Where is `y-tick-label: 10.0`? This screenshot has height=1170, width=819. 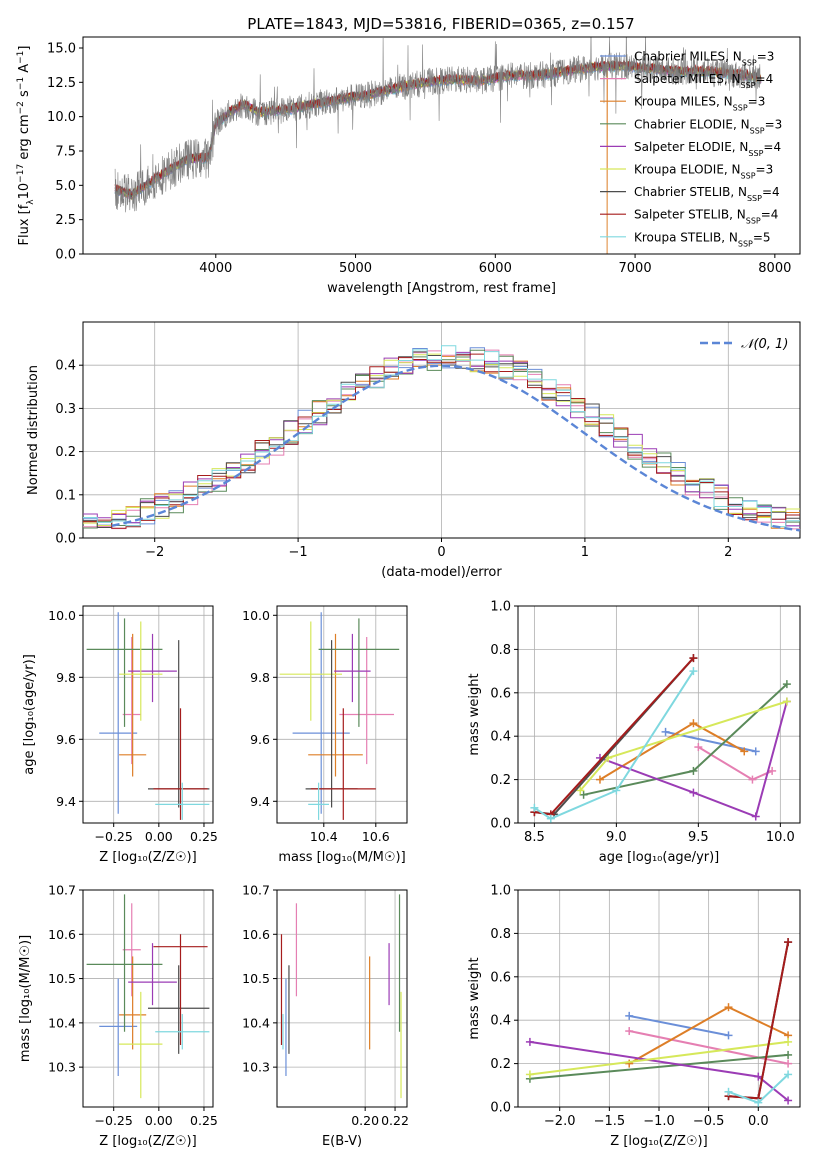 y-tick-label: 10.0 is located at coordinates (62, 615).